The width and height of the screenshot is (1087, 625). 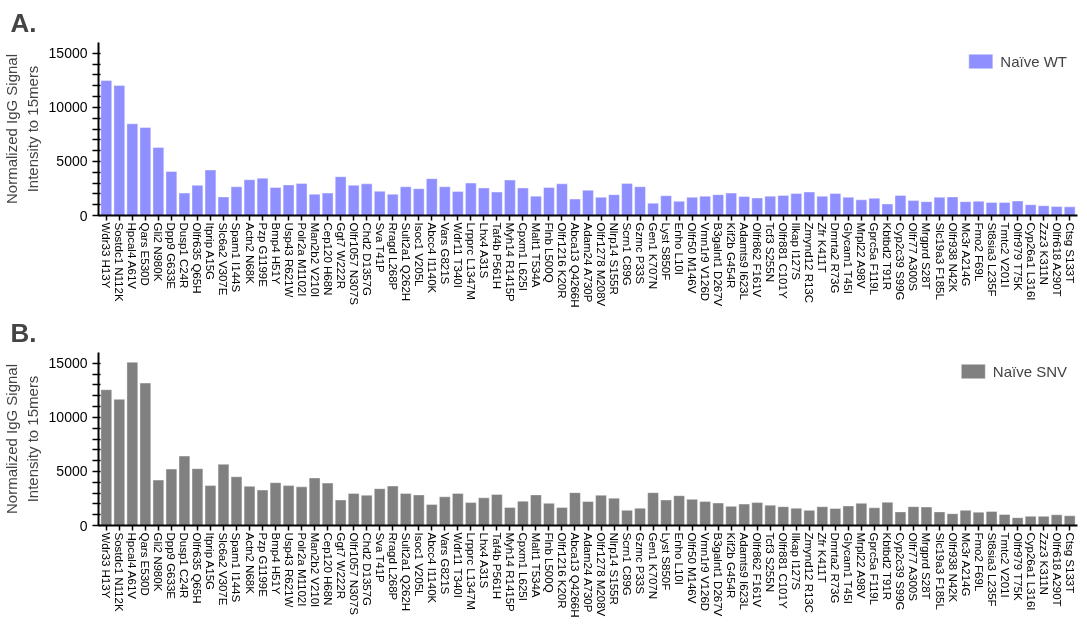 What do you see at coordinates (809, 573) in the screenshot?
I see `x-tick-label: Zmynd12 R13C` at bounding box center [809, 573].